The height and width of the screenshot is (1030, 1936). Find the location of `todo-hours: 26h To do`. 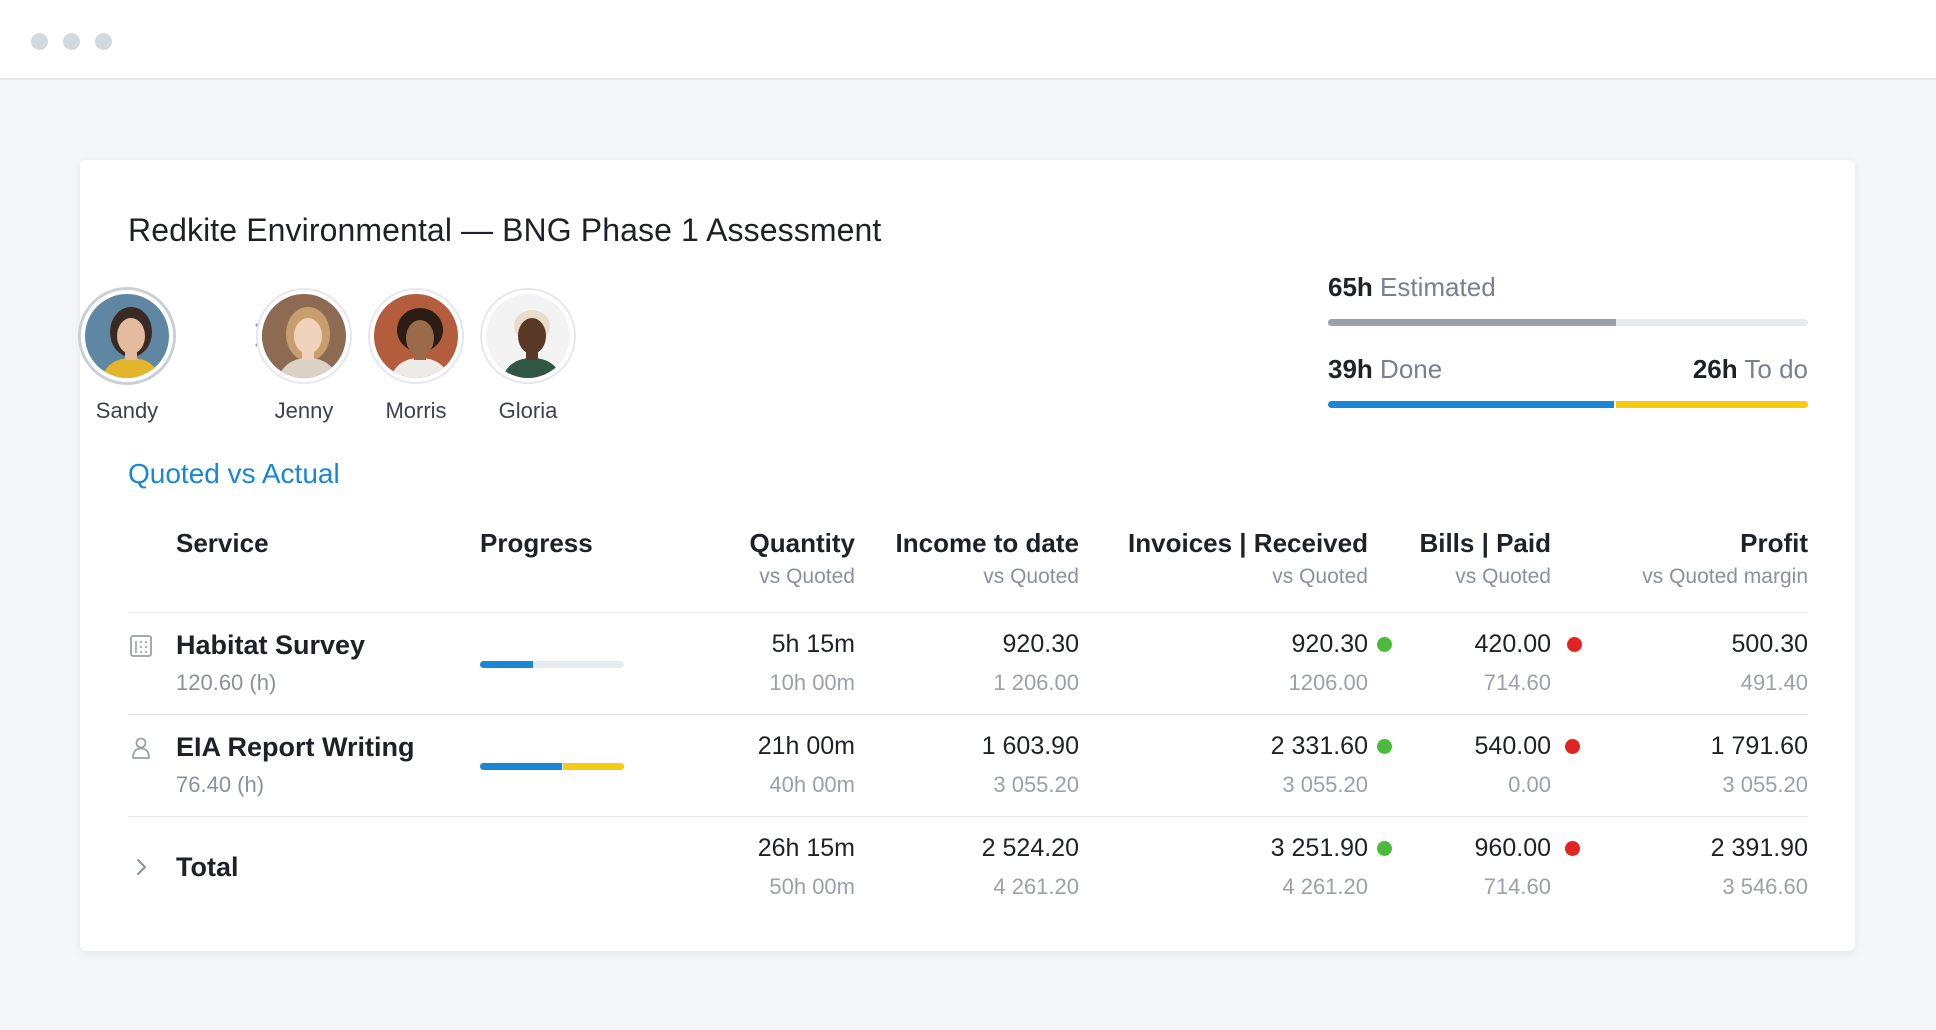

todo-hours: 26h To do is located at coordinates (1750, 369).